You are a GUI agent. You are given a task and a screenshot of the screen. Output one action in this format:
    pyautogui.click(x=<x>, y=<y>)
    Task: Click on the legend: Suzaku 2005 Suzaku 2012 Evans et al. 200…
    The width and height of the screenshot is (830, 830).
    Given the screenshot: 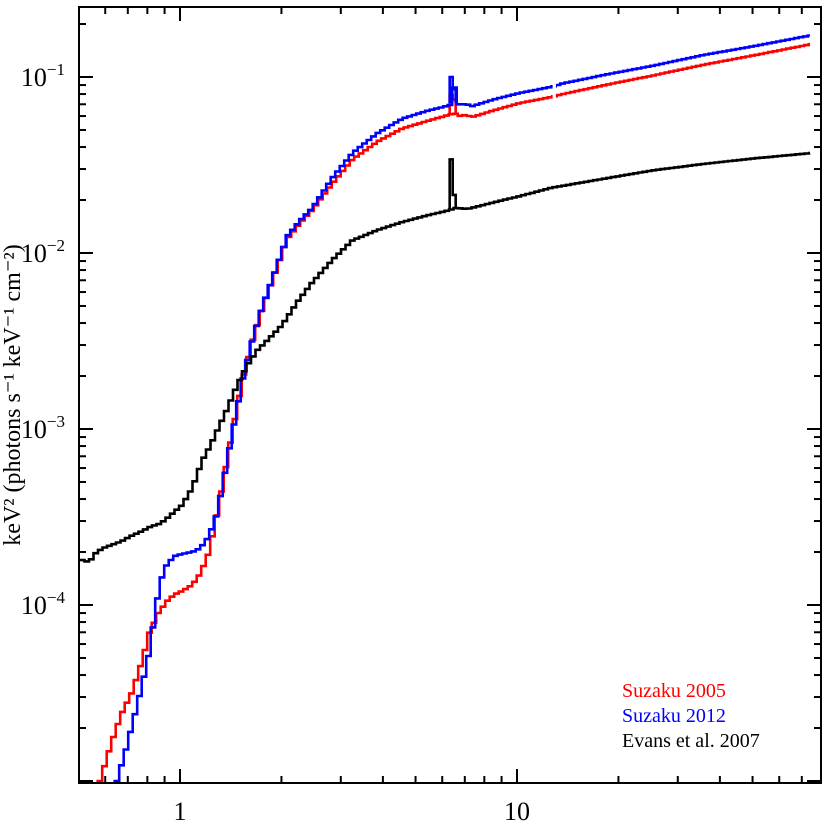 What is the action you would take?
    pyautogui.click(x=691, y=716)
    